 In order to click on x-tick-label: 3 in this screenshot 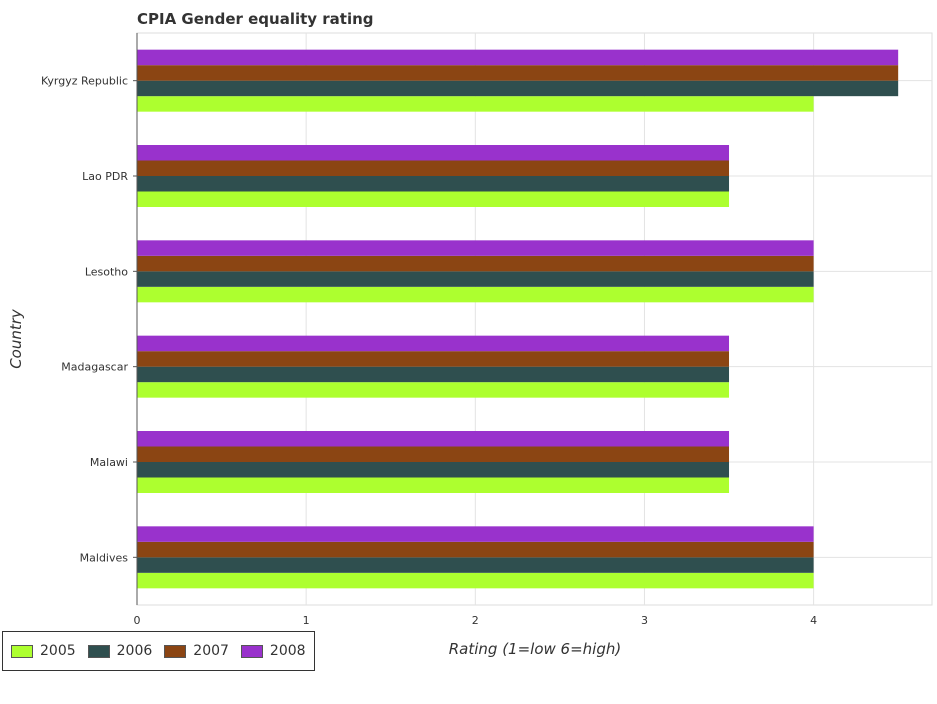, I will do `click(644, 620)`.